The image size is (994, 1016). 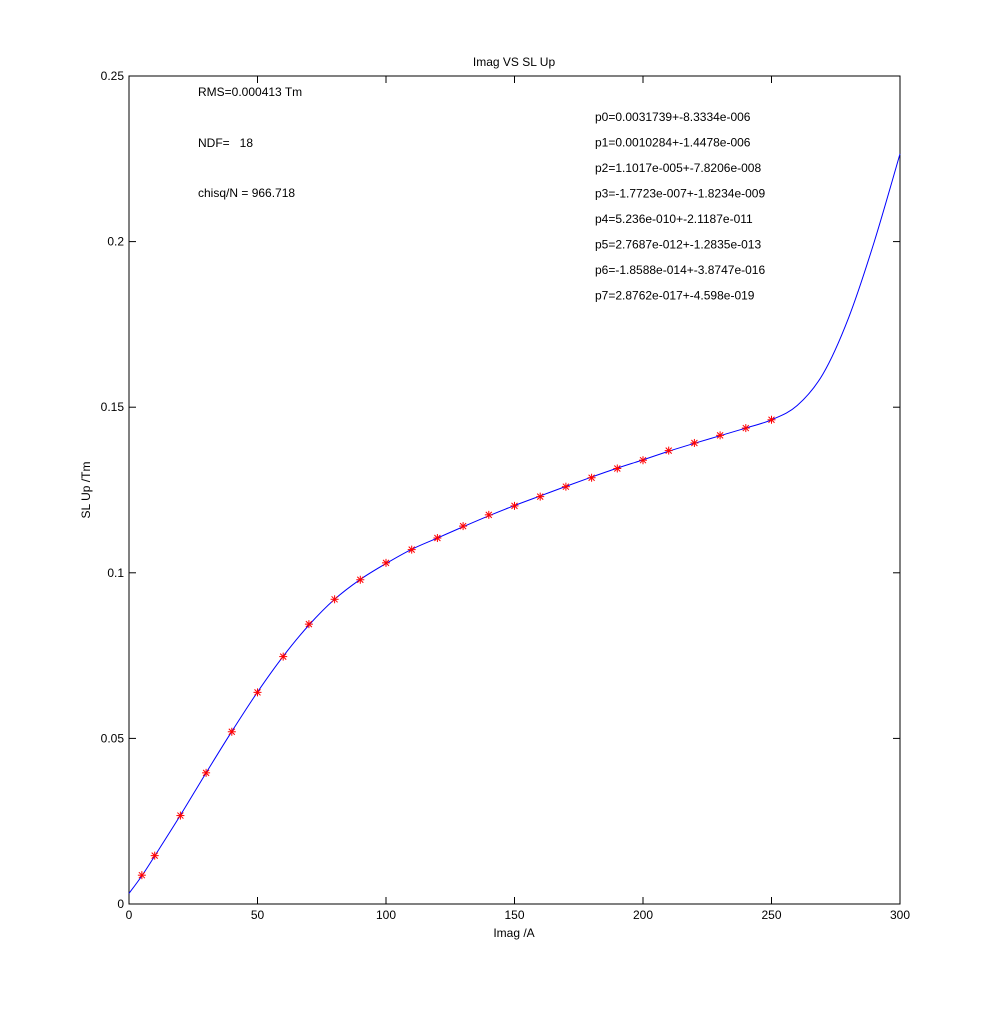 What do you see at coordinates (246, 193) in the screenshot?
I see `stat-annotation: chisq/N = 966.718` at bounding box center [246, 193].